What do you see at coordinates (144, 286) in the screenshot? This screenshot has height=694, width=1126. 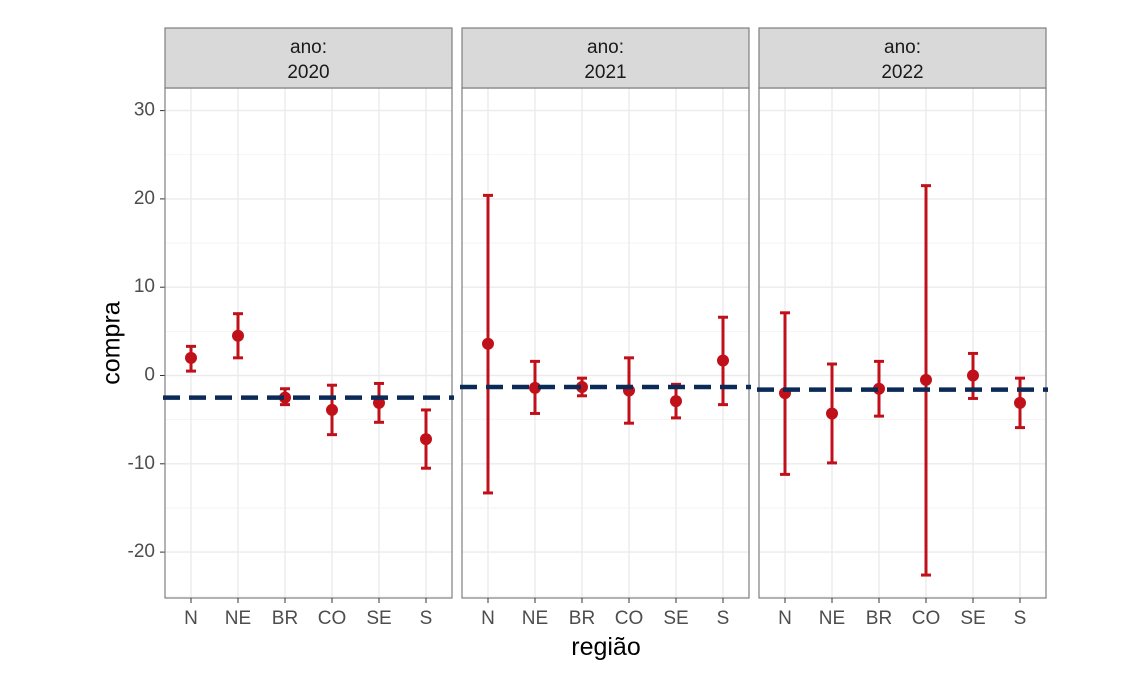 I see `y-tick-label: 10` at bounding box center [144, 286].